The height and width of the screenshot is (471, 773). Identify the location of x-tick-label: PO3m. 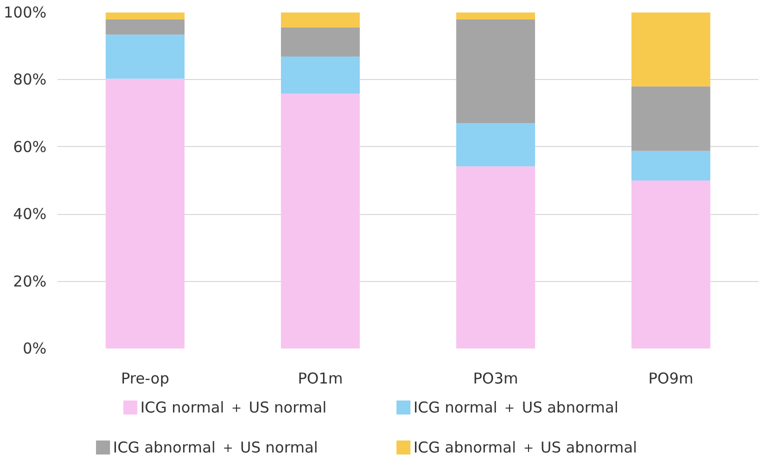
(495, 379).